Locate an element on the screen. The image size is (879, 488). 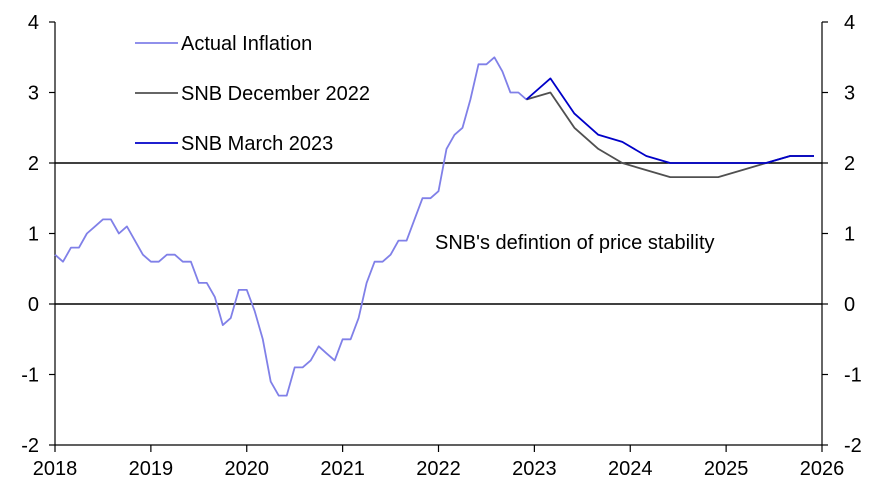
x-tick-label: 2024 is located at coordinates (630, 469).